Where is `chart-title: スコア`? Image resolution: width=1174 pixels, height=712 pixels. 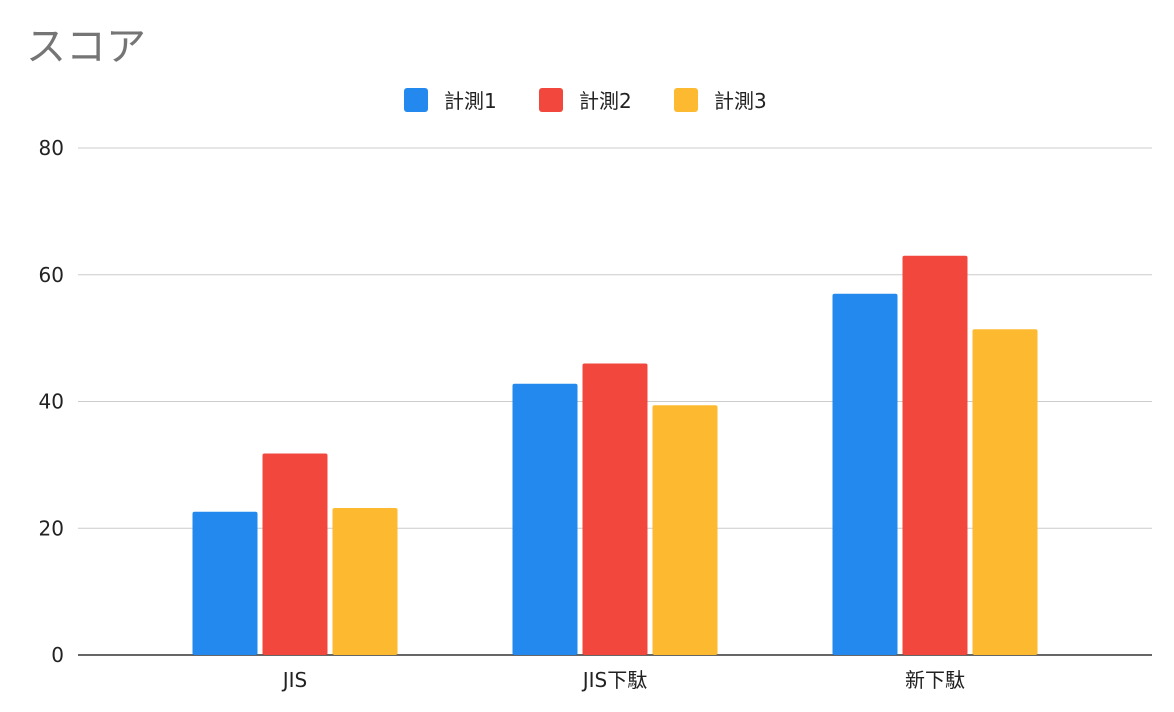
chart-title: スコア is located at coordinates (86, 47).